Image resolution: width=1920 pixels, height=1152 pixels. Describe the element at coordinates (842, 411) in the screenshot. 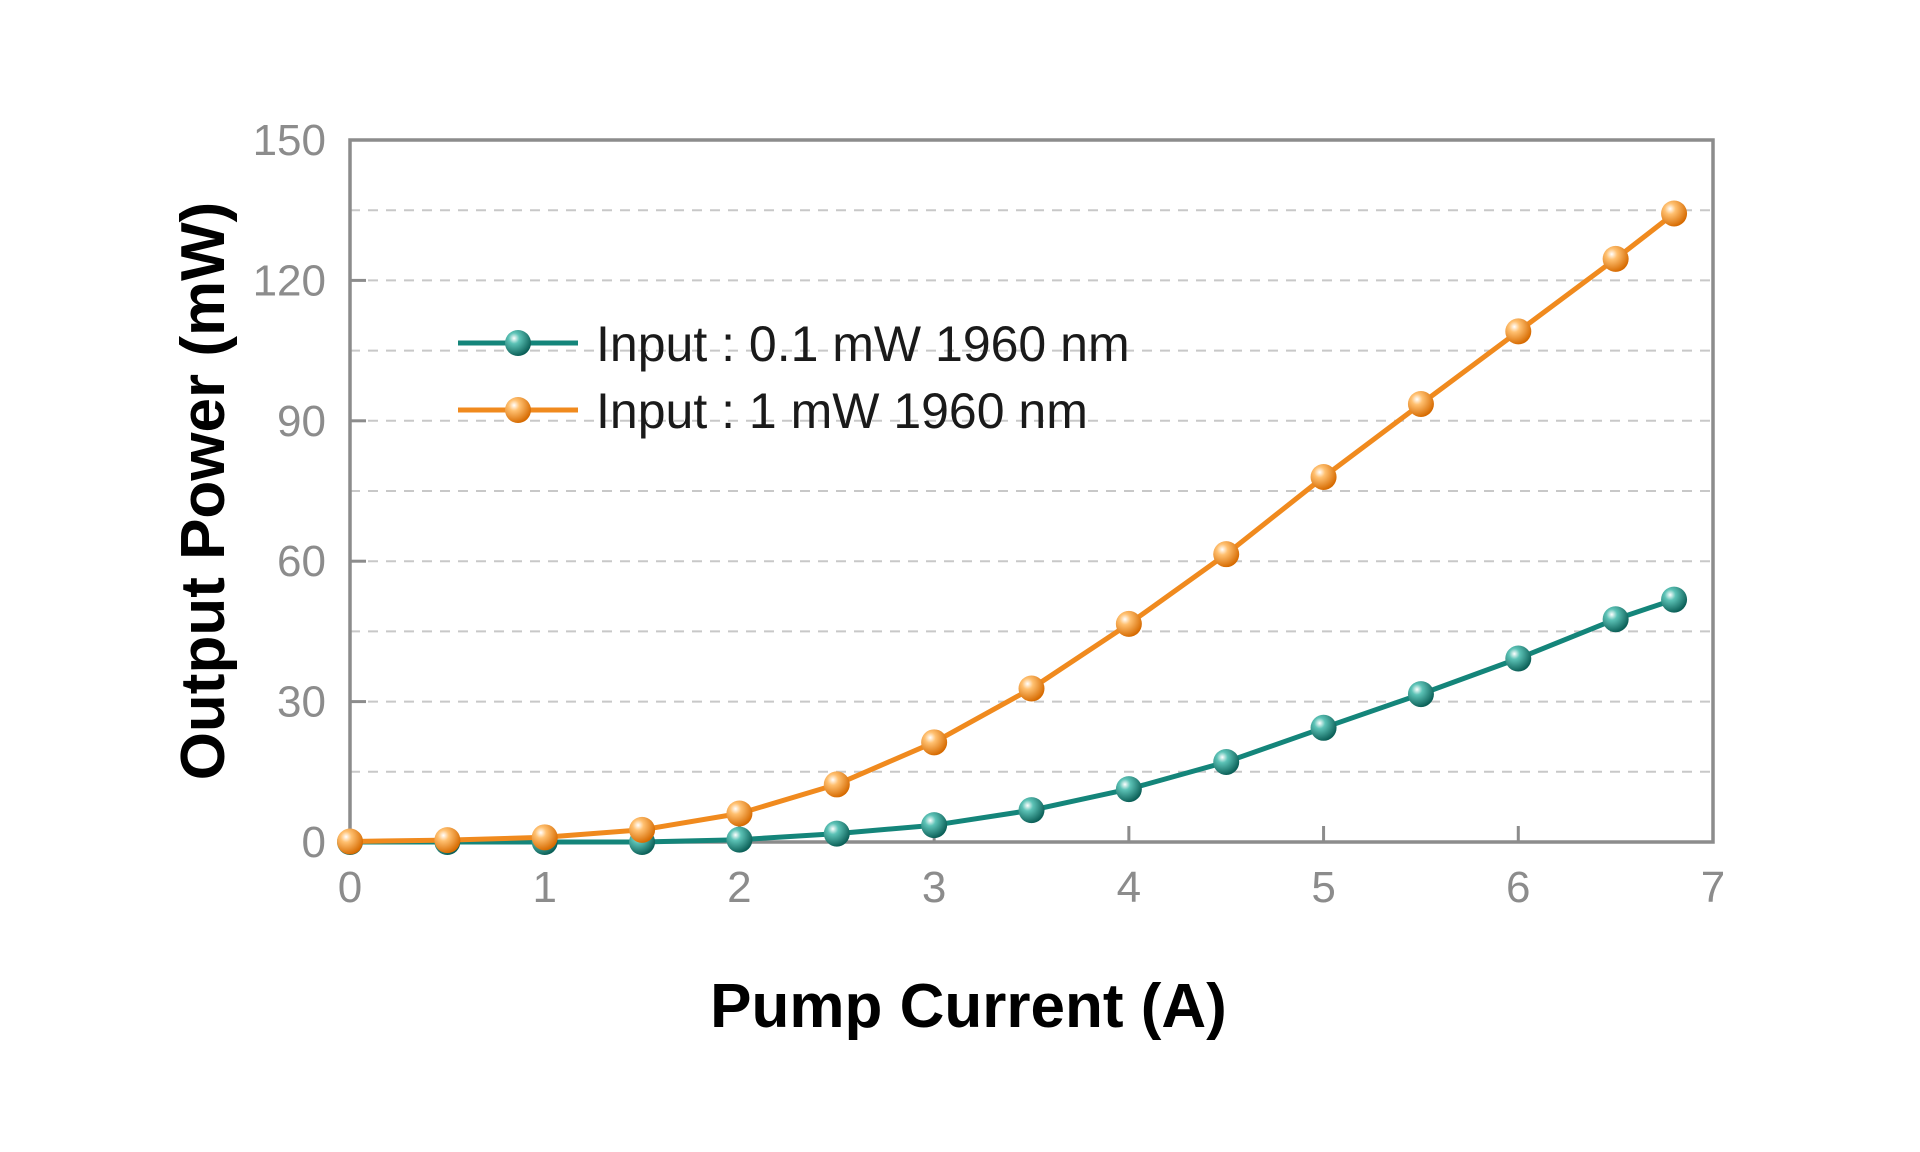

I see `legend-label-1: Input : 1 mW 1960 nm` at that location.